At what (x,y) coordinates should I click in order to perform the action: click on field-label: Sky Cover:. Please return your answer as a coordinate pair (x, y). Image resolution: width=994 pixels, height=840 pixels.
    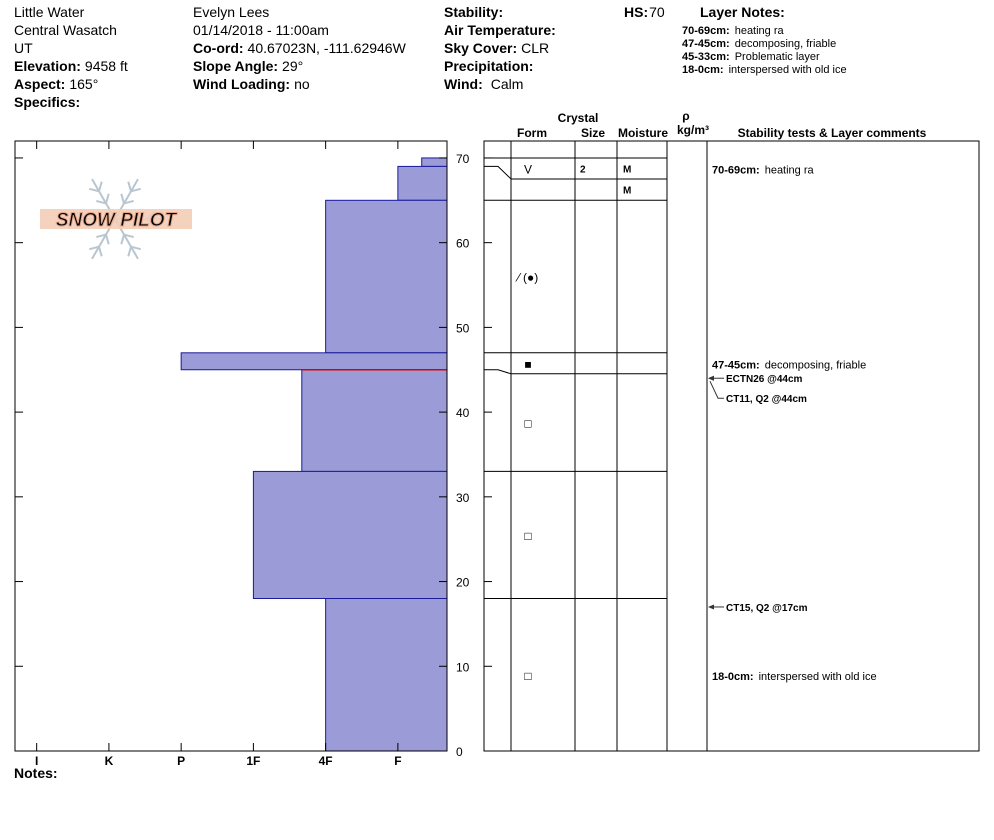
    Looking at the image, I should click on (480, 48).